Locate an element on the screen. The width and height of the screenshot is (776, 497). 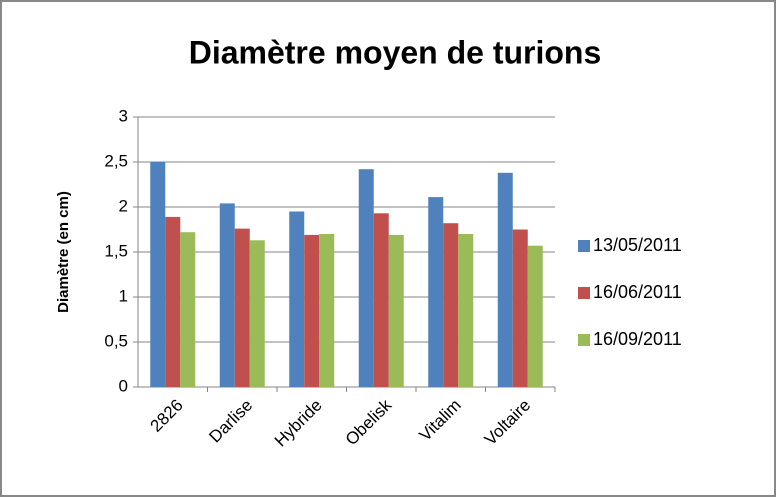
y-axis-title: Diamètre (en cm) is located at coordinates (63, 252).